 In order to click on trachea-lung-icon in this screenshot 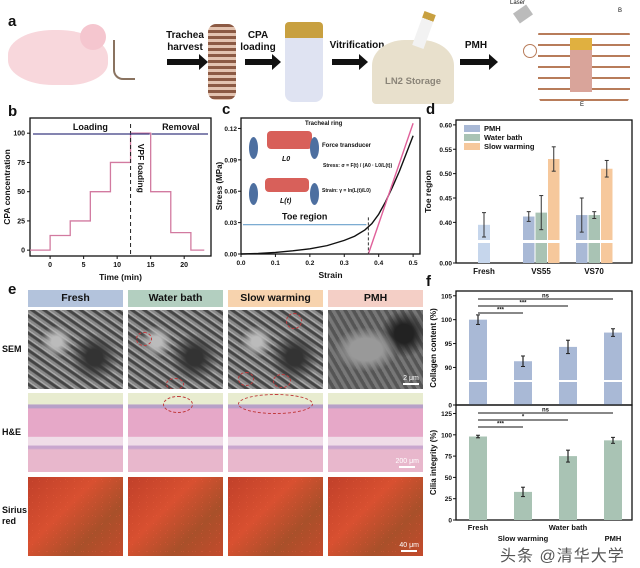, I will do `click(124, 60)`.